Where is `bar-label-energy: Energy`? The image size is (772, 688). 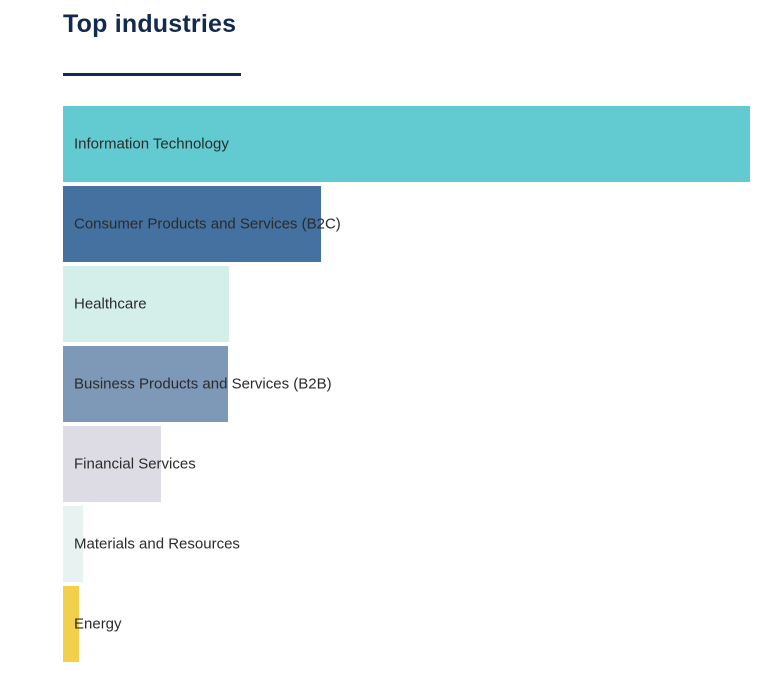
bar-label-energy: Energy is located at coordinates (98, 624).